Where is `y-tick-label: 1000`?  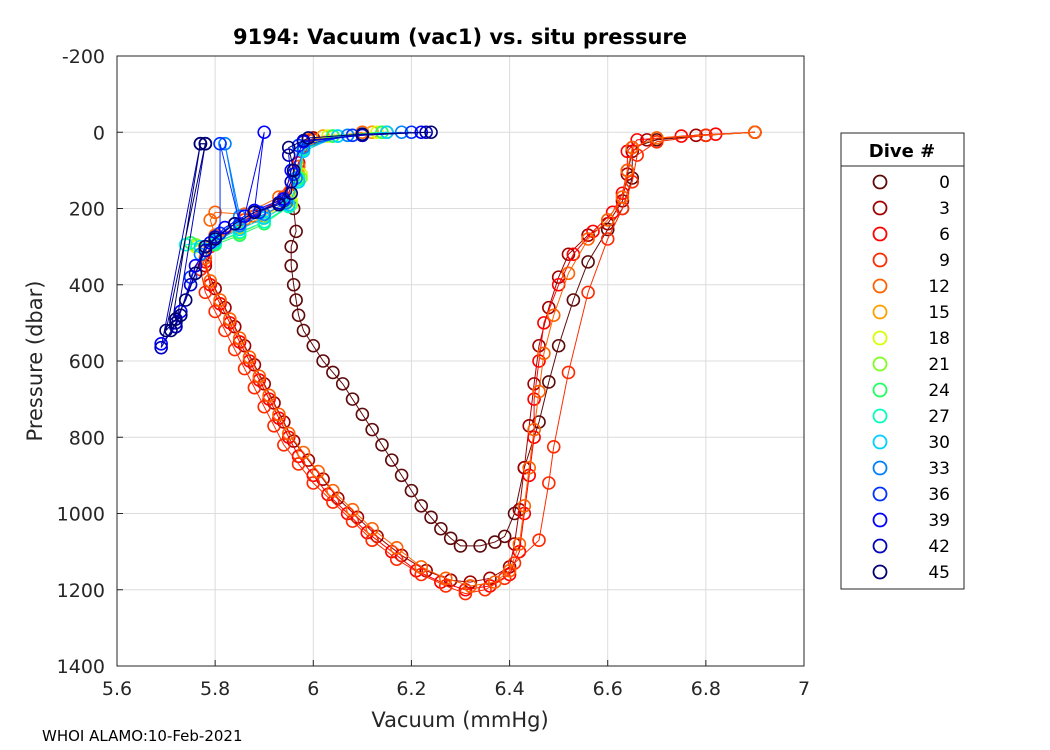 y-tick-label: 1000 is located at coordinates (81, 515).